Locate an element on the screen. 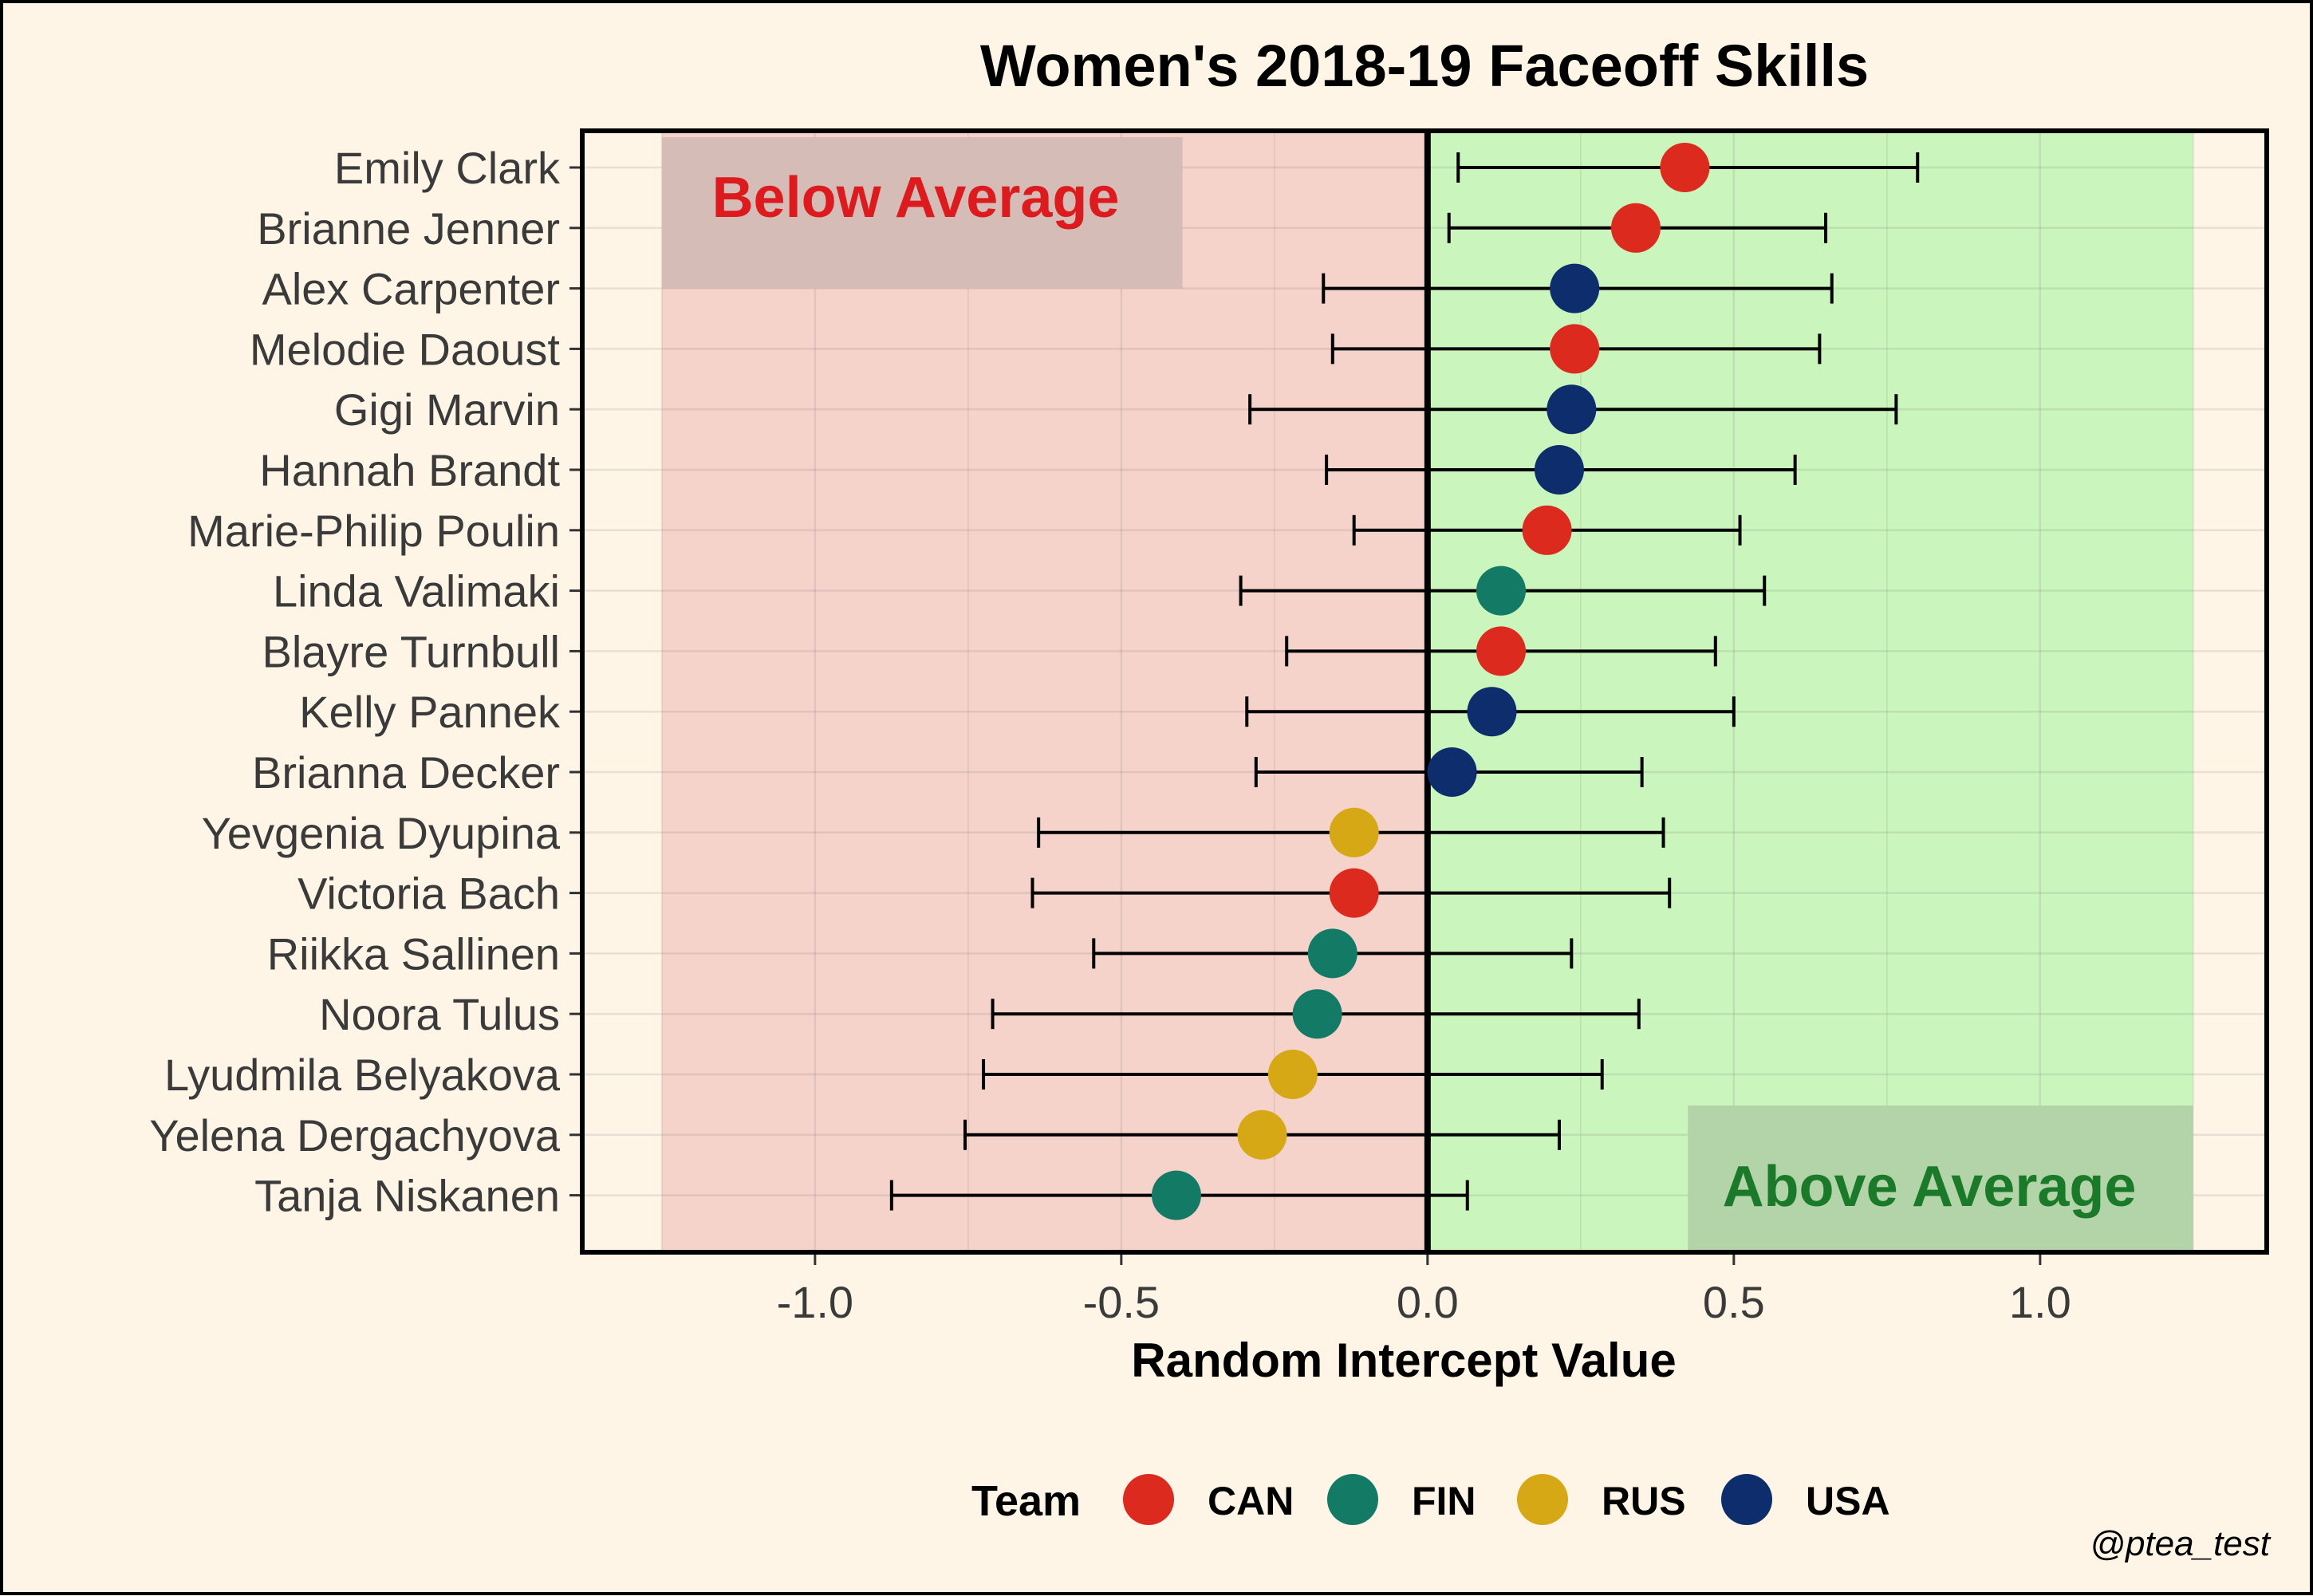  region-label-below: Below Average is located at coordinates (916, 198).